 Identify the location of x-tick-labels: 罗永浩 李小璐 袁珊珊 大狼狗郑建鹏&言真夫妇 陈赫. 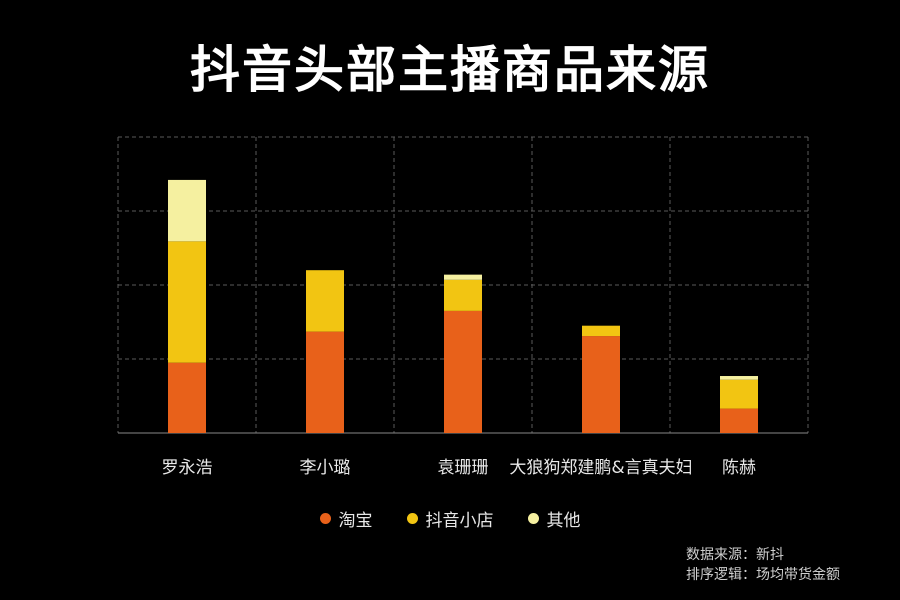
(459, 468).